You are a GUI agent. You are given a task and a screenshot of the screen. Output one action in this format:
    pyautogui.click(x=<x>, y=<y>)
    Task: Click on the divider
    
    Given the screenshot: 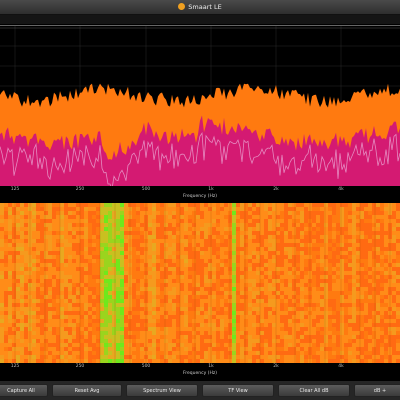 What is the action you would take?
    pyautogui.click(x=200, y=25)
    